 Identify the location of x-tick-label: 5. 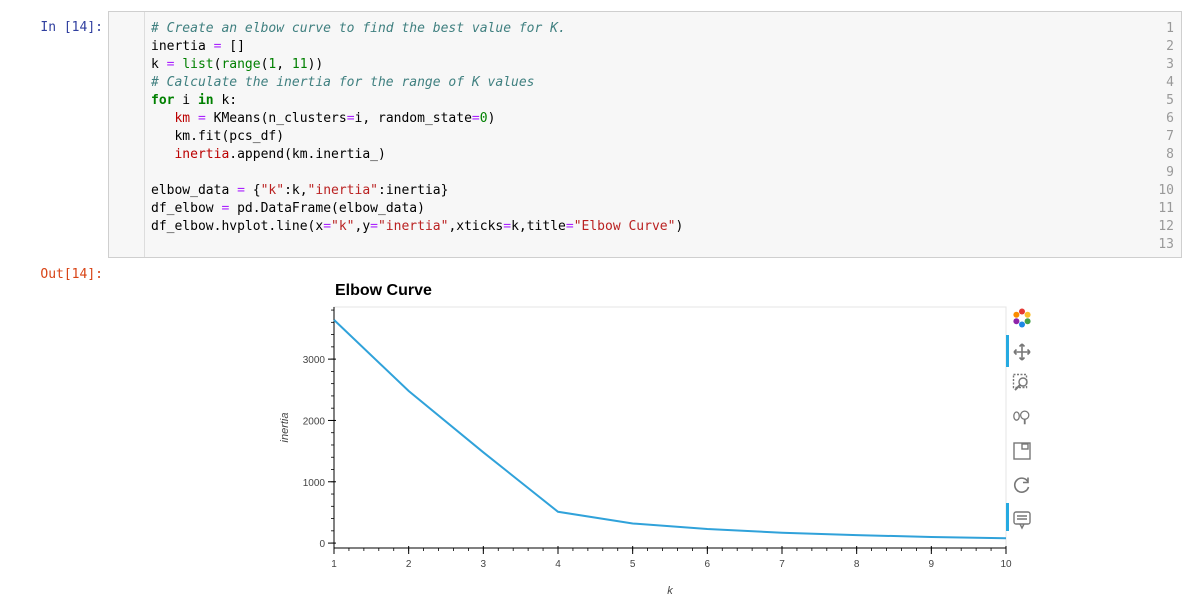
(633, 564).